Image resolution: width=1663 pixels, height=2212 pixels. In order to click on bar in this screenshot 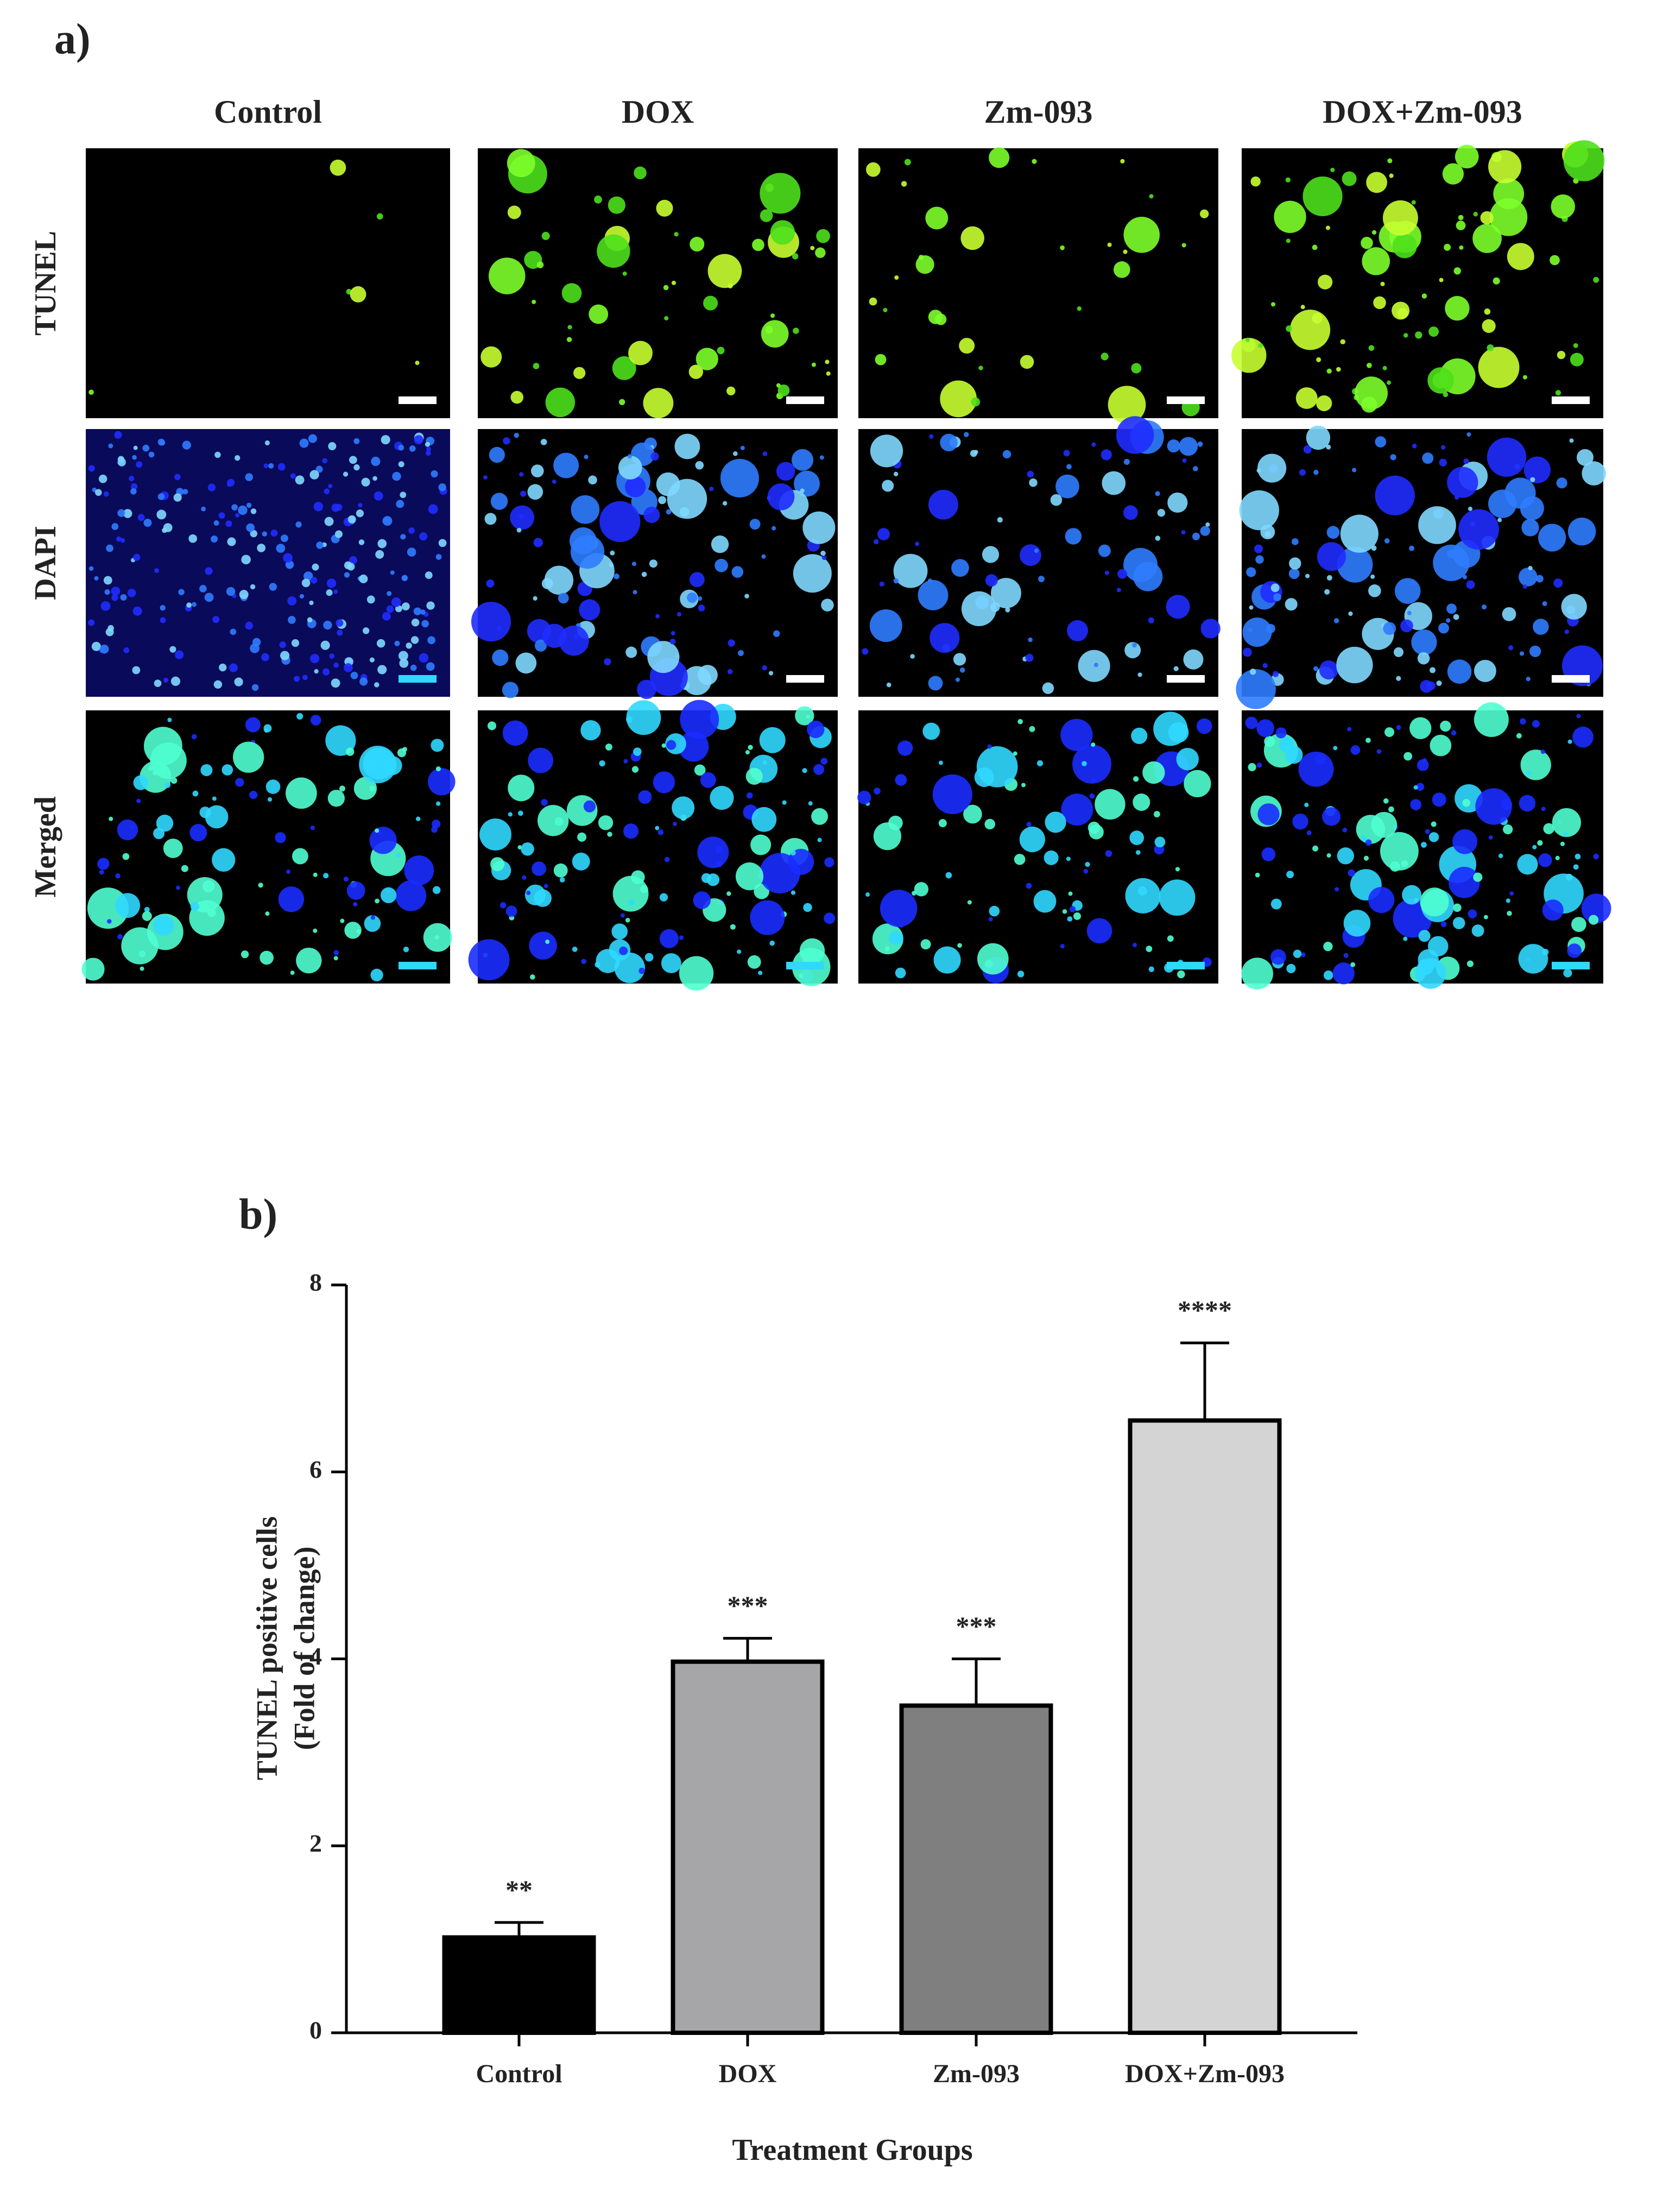, I will do `click(976, 1869)`.